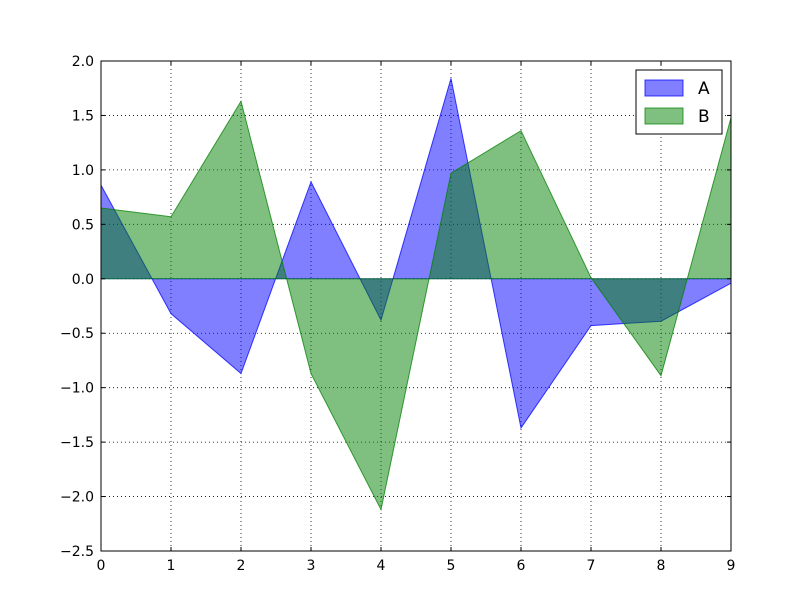  I want to click on y-tick-label: 2.0, so click(83, 62).